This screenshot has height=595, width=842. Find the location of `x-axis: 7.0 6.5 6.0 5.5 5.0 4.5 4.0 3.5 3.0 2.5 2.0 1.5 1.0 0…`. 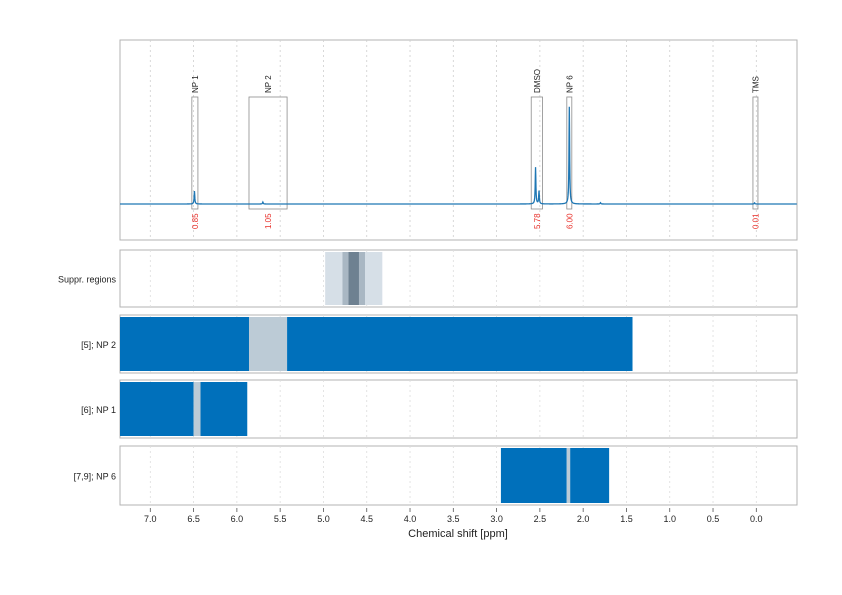

x-axis: 7.0 6.5 6.0 5.5 5.0 4.5 4.0 3.5 3.0 2.5 2.0 1.5 1.0 0… is located at coordinates (453, 516).